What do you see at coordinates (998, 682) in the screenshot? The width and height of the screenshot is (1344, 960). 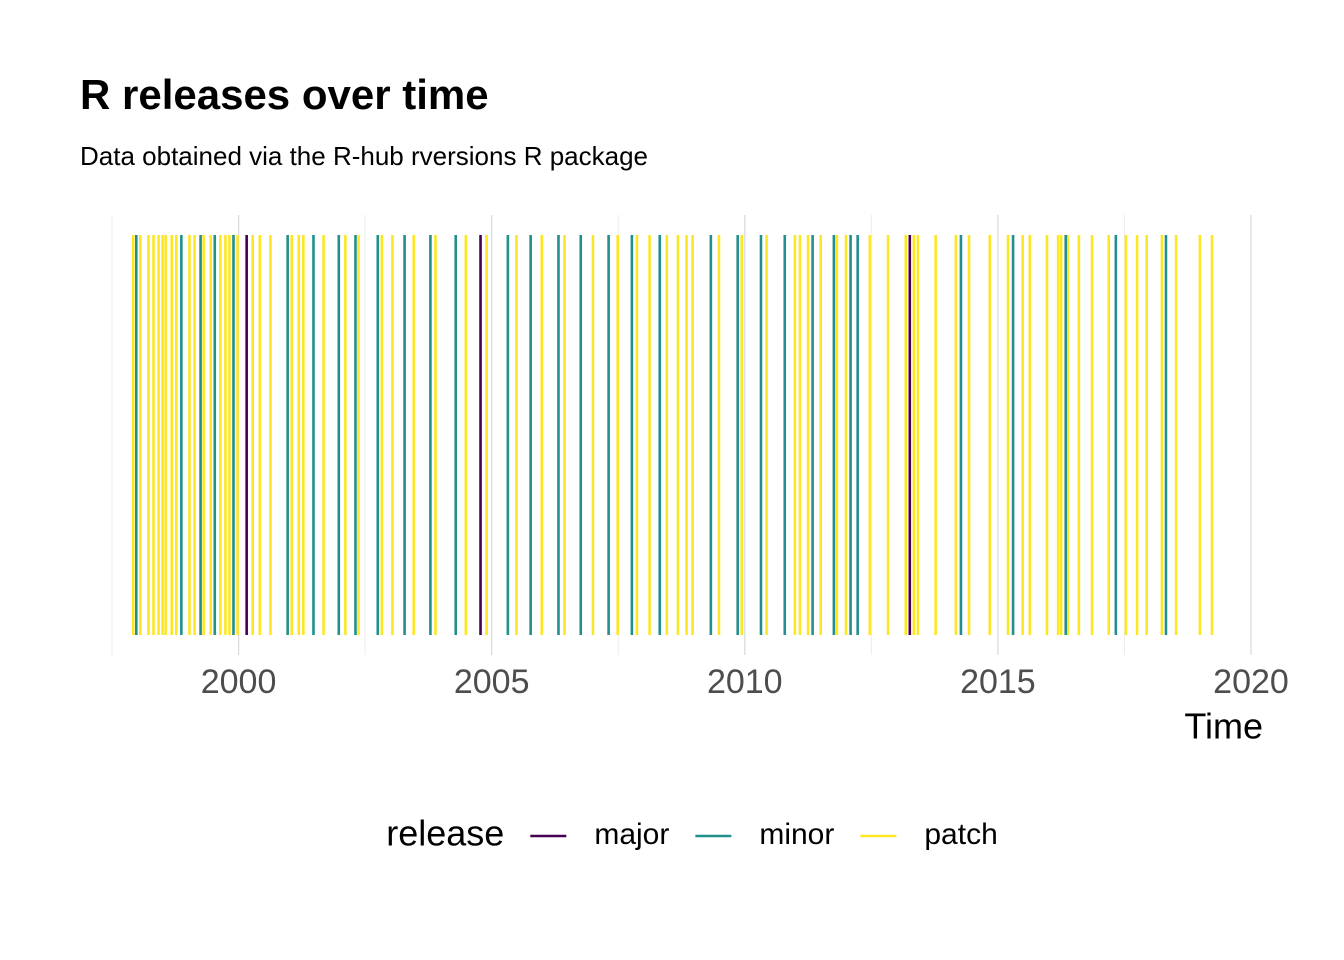 I see `x-tick-label: 2015` at bounding box center [998, 682].